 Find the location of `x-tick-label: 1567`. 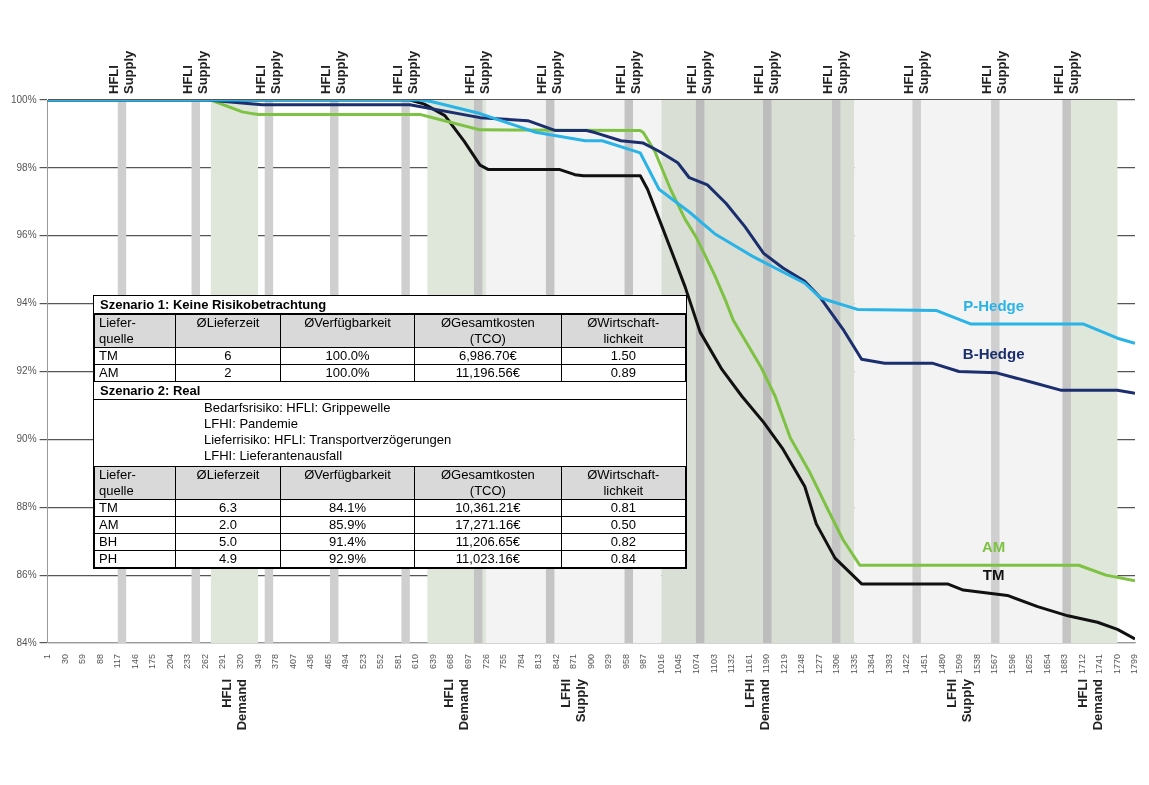

x-tick-label: 1567 is located at coordinates (994, 664).